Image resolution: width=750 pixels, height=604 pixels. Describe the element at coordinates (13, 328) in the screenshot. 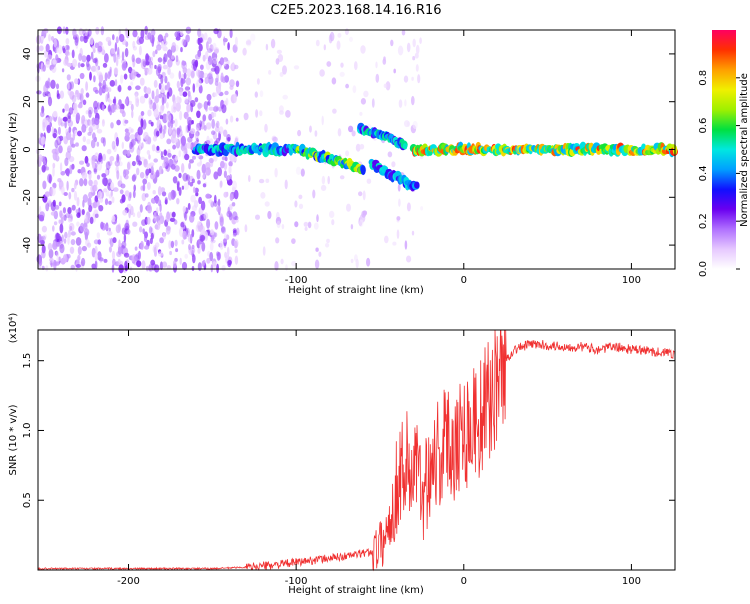

I see `snr-y-scale-label: (x10⁴)` at that location.